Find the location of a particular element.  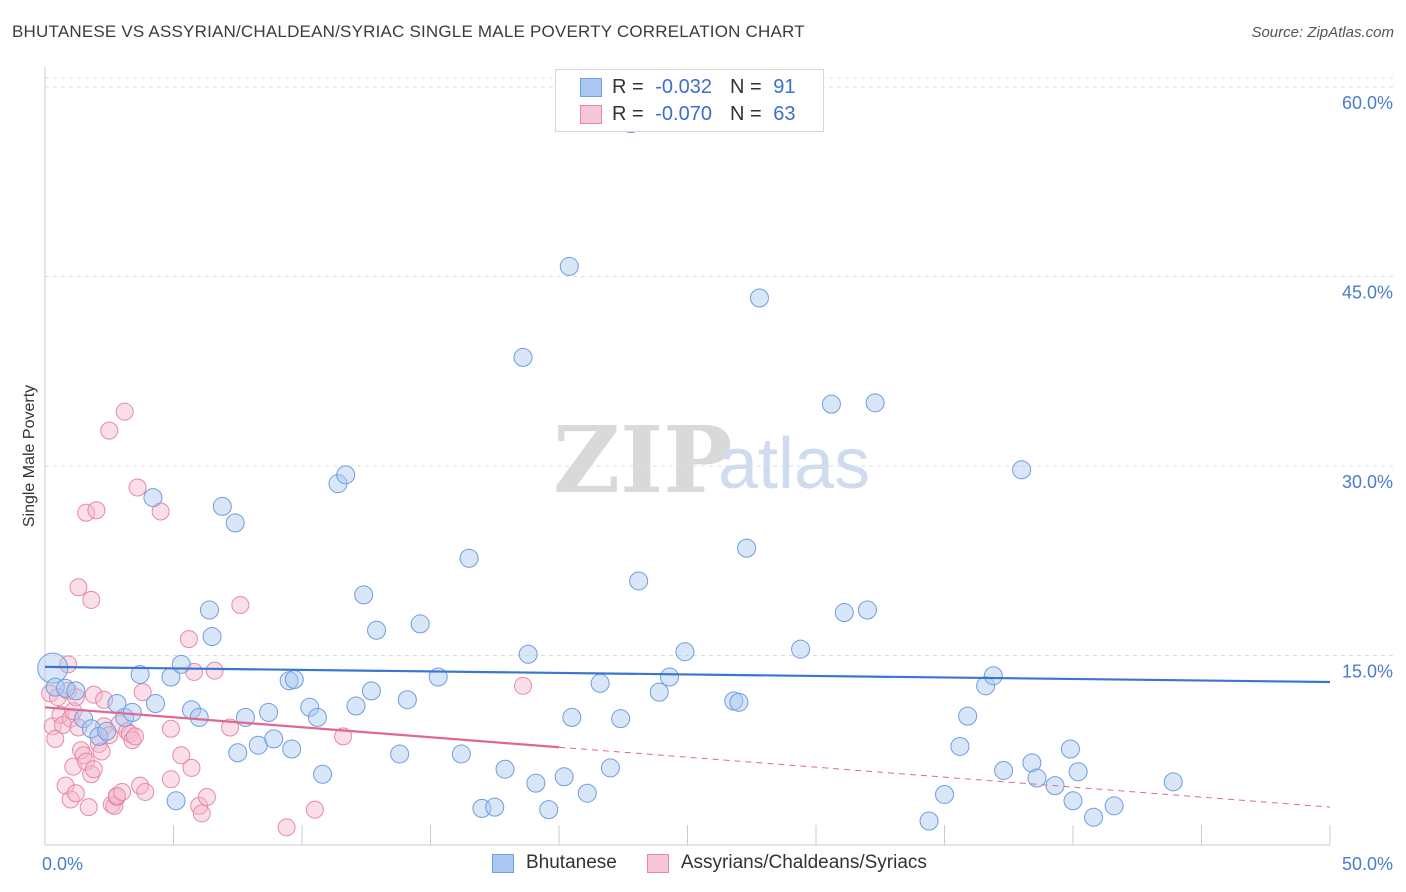

legend-r-value: -0.070 is located at coordinates (683, 113).